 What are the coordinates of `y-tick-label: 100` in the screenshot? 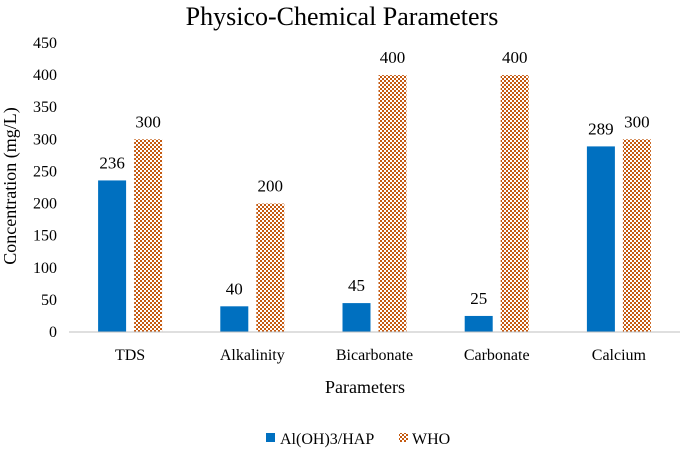 It's located at (45, 268).